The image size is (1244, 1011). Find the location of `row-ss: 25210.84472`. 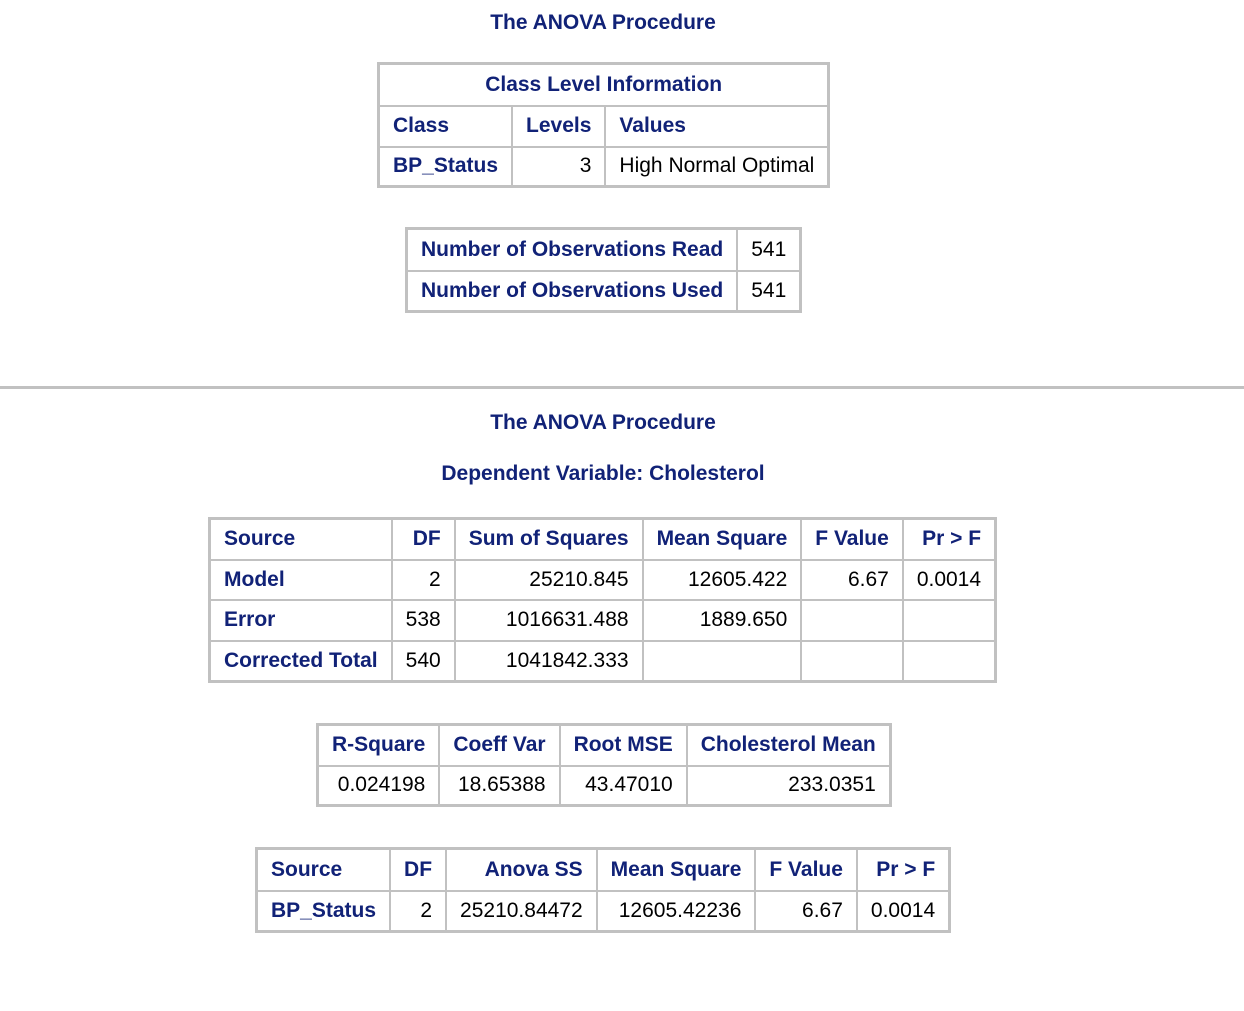

row-ss: 25210.84472 is located at coordinates (521, 911).